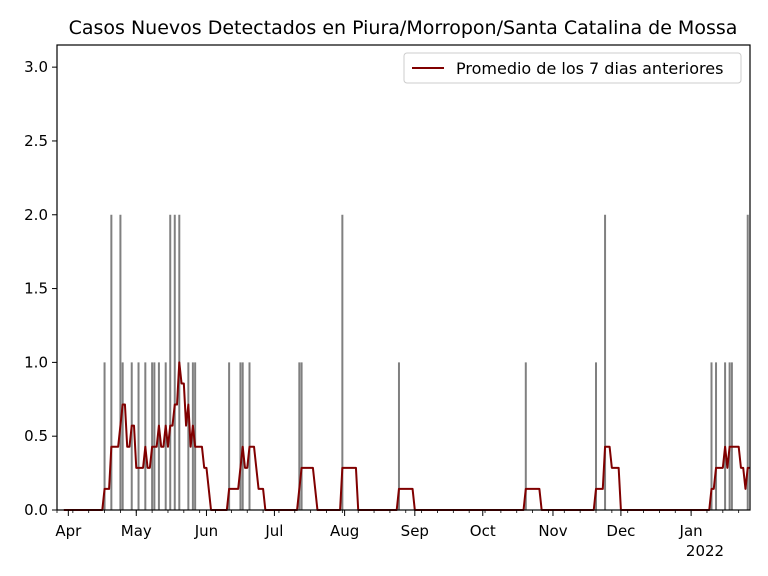 This screenshot has width=768, height=576. Describe the element at coordinates (36, 141) in the screenshot. I see `y-tick-label: 2.5` at that location.